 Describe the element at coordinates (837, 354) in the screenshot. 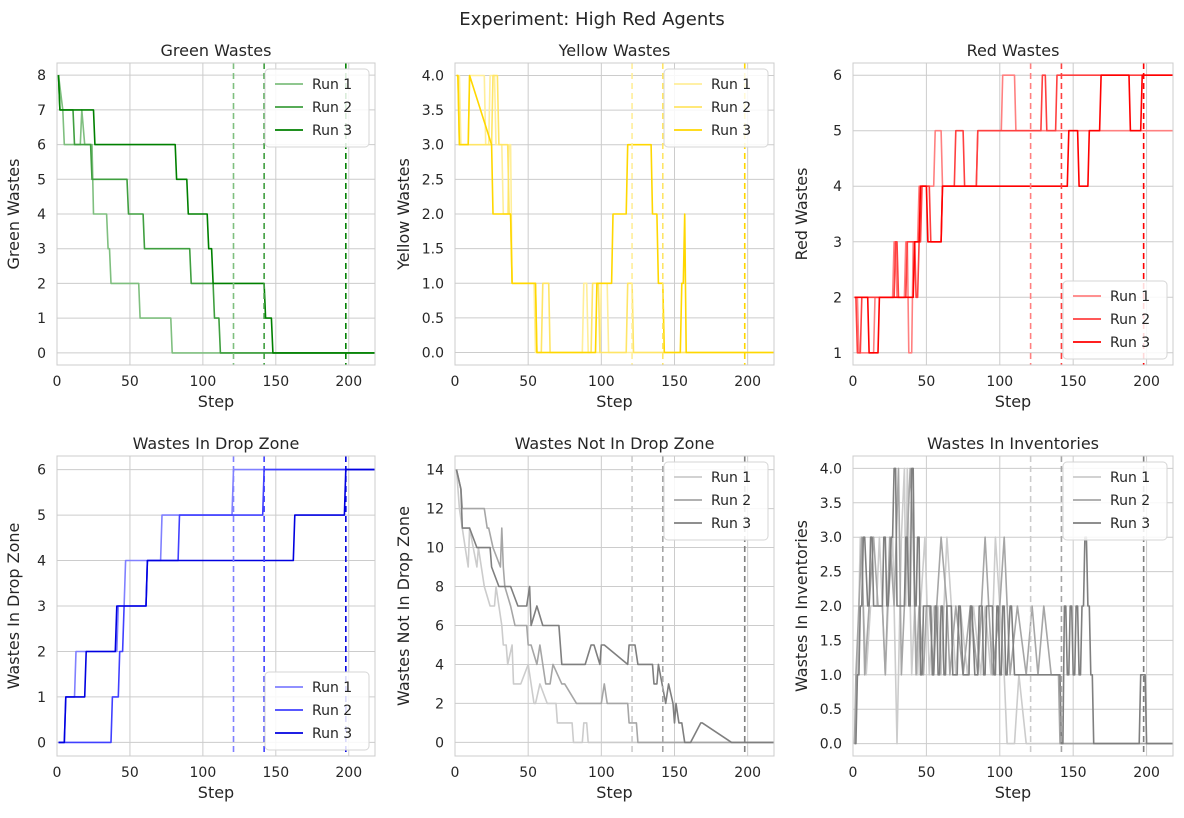

I see `y-tick-label: 1` at that location.